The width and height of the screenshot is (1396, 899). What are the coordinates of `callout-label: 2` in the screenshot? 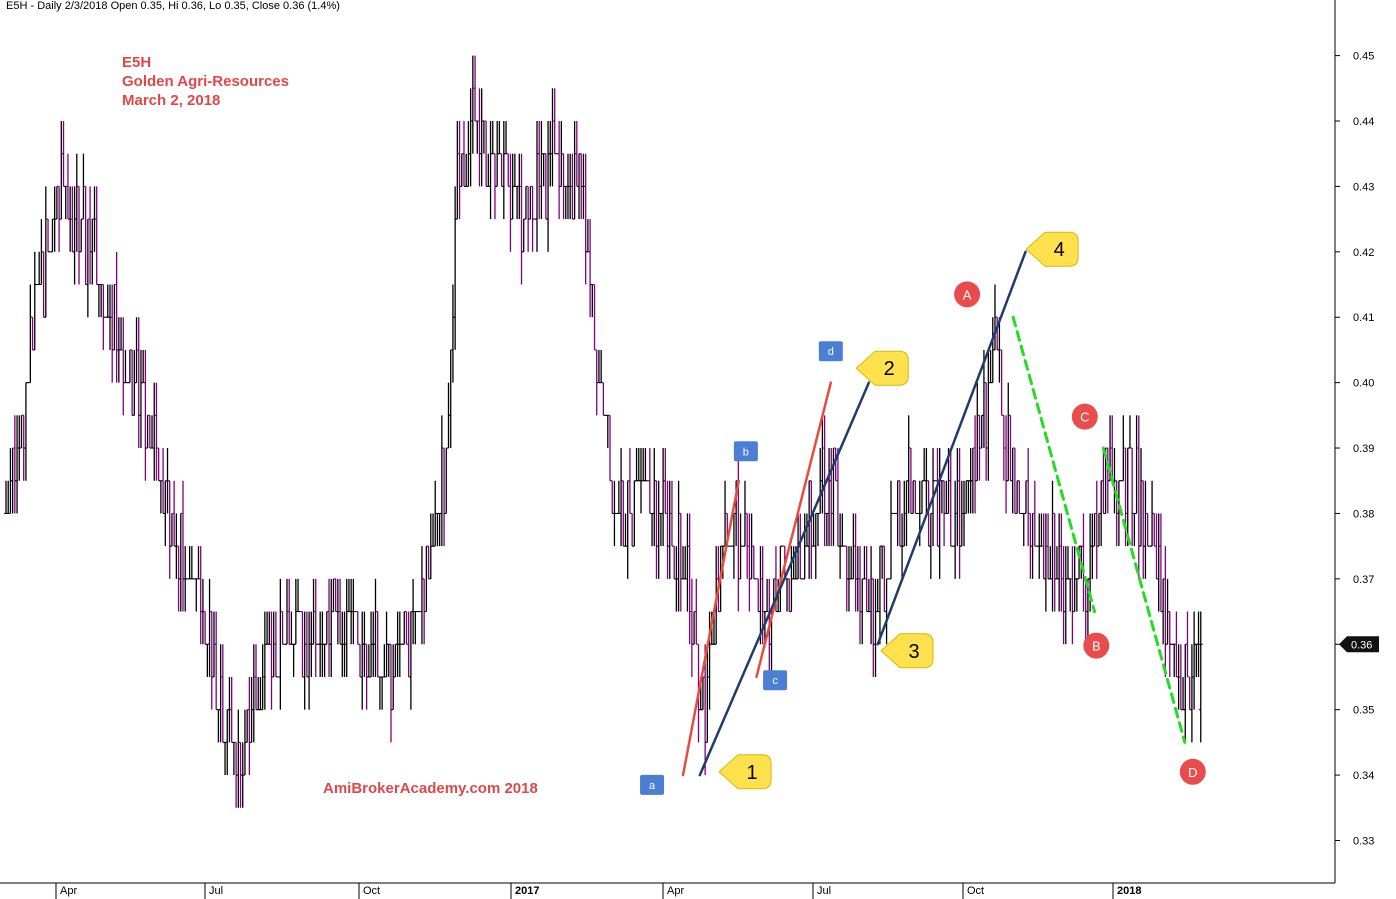 It's located at (882, 368).